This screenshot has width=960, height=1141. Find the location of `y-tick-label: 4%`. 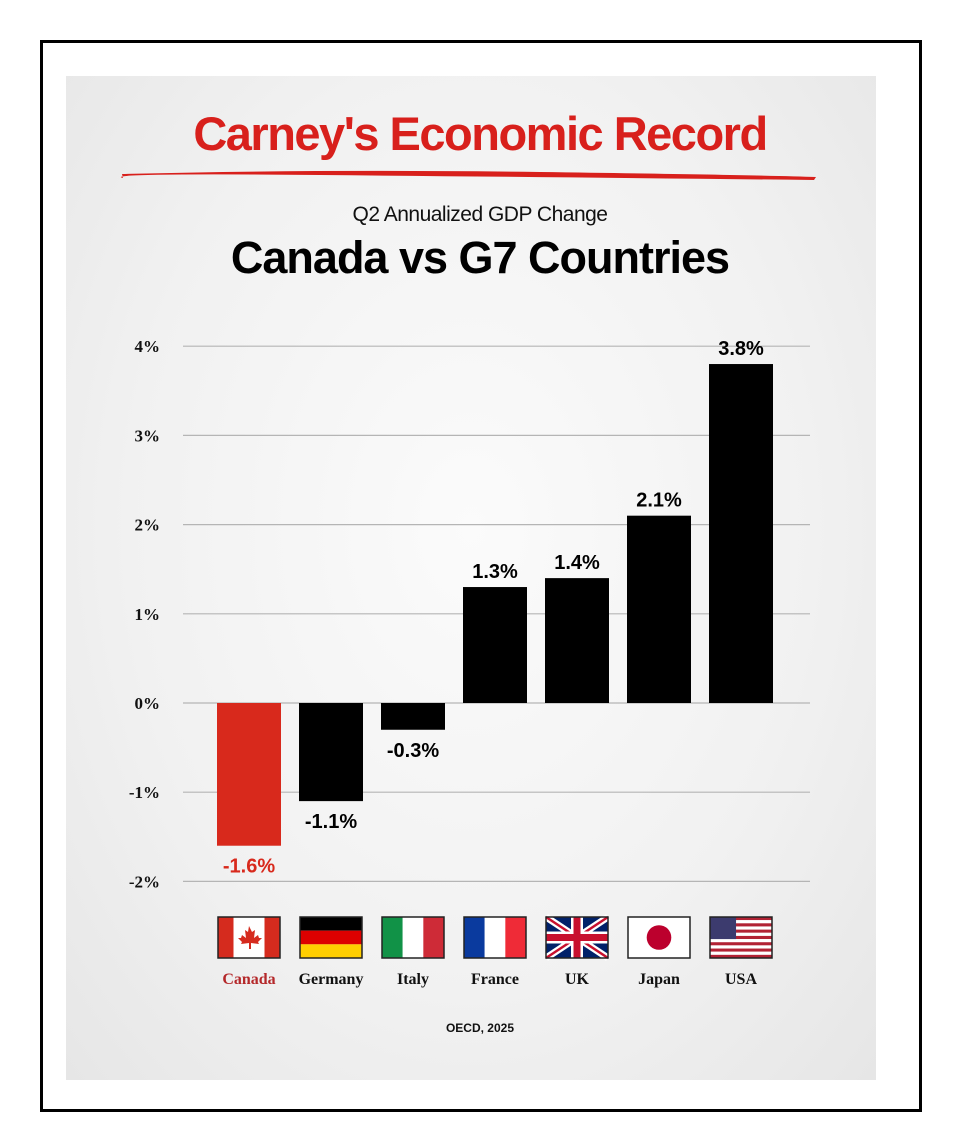

y-tick-label: 4% is located at coordinates (148, 346).